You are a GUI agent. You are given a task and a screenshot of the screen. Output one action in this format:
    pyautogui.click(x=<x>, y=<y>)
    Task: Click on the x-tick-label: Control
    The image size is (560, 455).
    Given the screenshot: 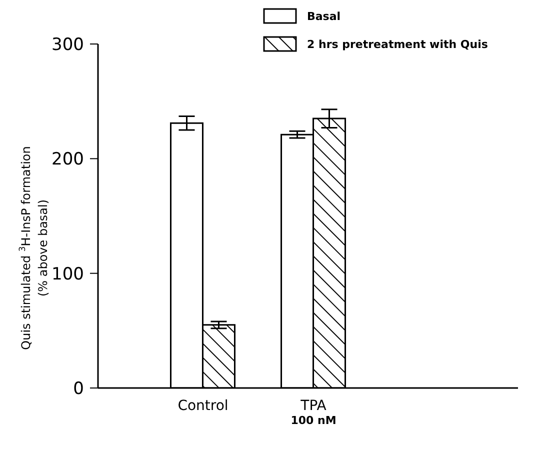 What is the action you would take?
    pyautogui.click(x=203, y=406)
    